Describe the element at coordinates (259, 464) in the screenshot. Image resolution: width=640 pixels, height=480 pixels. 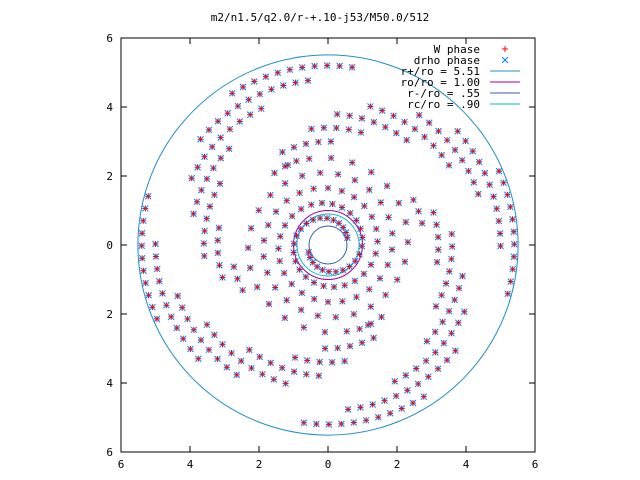
I see `x-tick-label: 2` at that location.